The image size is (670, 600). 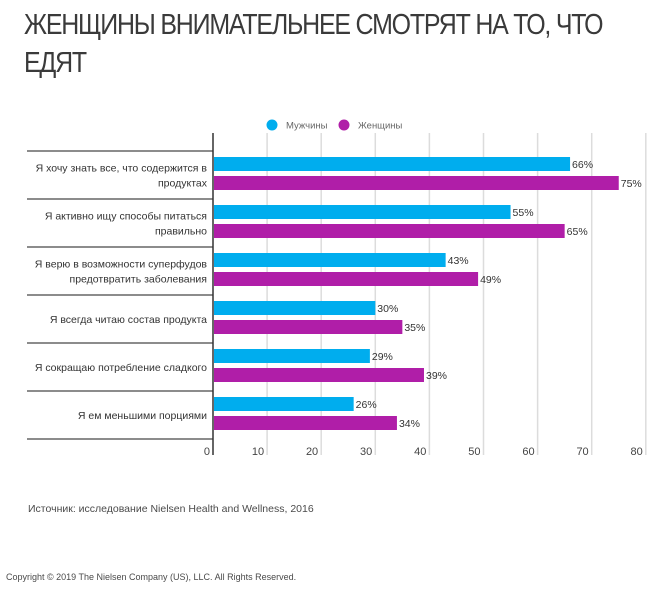 I want to click on data-label: 39%, so click(x=436, y=376).